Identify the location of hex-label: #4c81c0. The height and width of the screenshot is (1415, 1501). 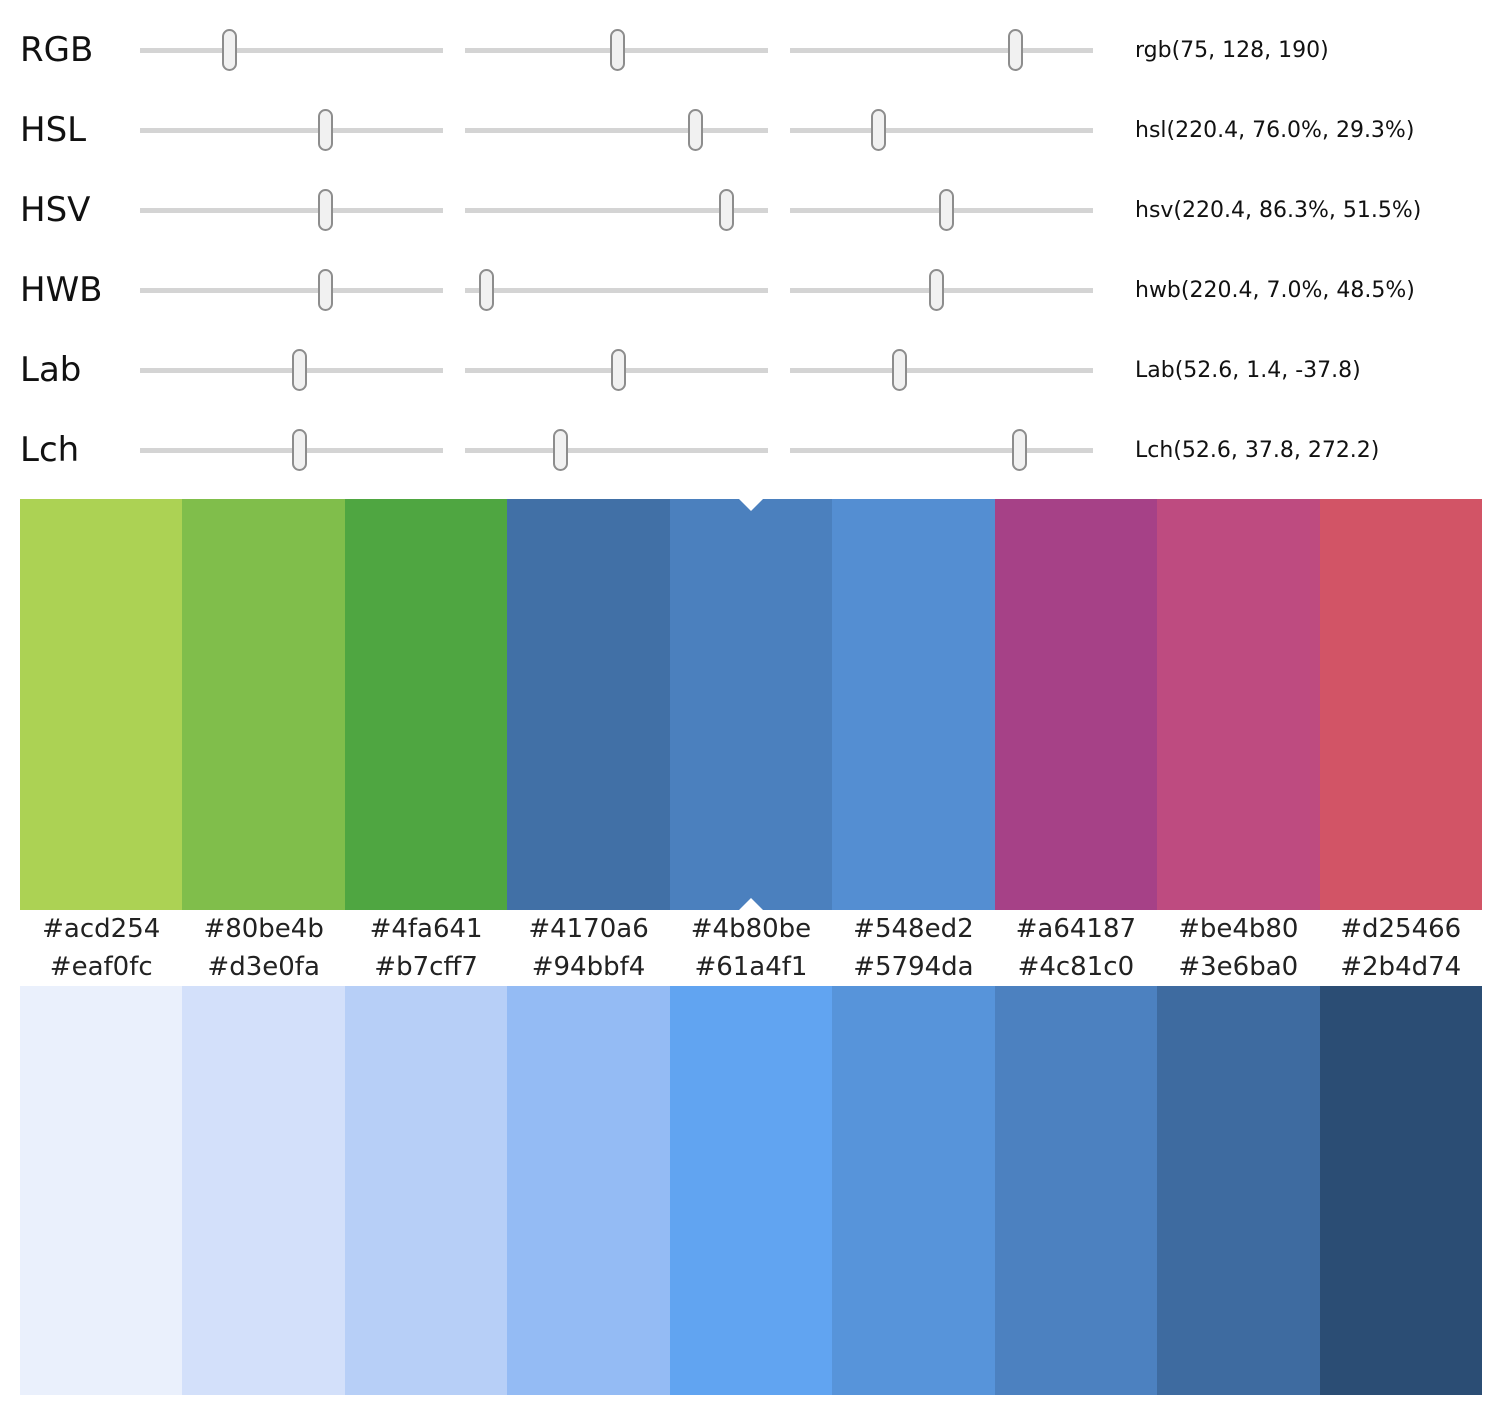
(1076, 967).